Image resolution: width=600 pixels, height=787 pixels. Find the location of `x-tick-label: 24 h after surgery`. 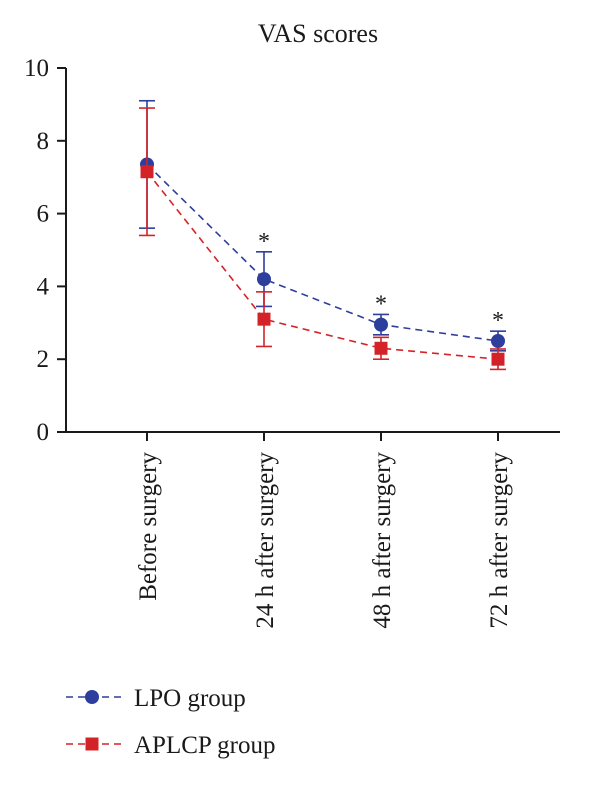

x-tick-label: 24 h after surgery is located at coordinates (265, 540).